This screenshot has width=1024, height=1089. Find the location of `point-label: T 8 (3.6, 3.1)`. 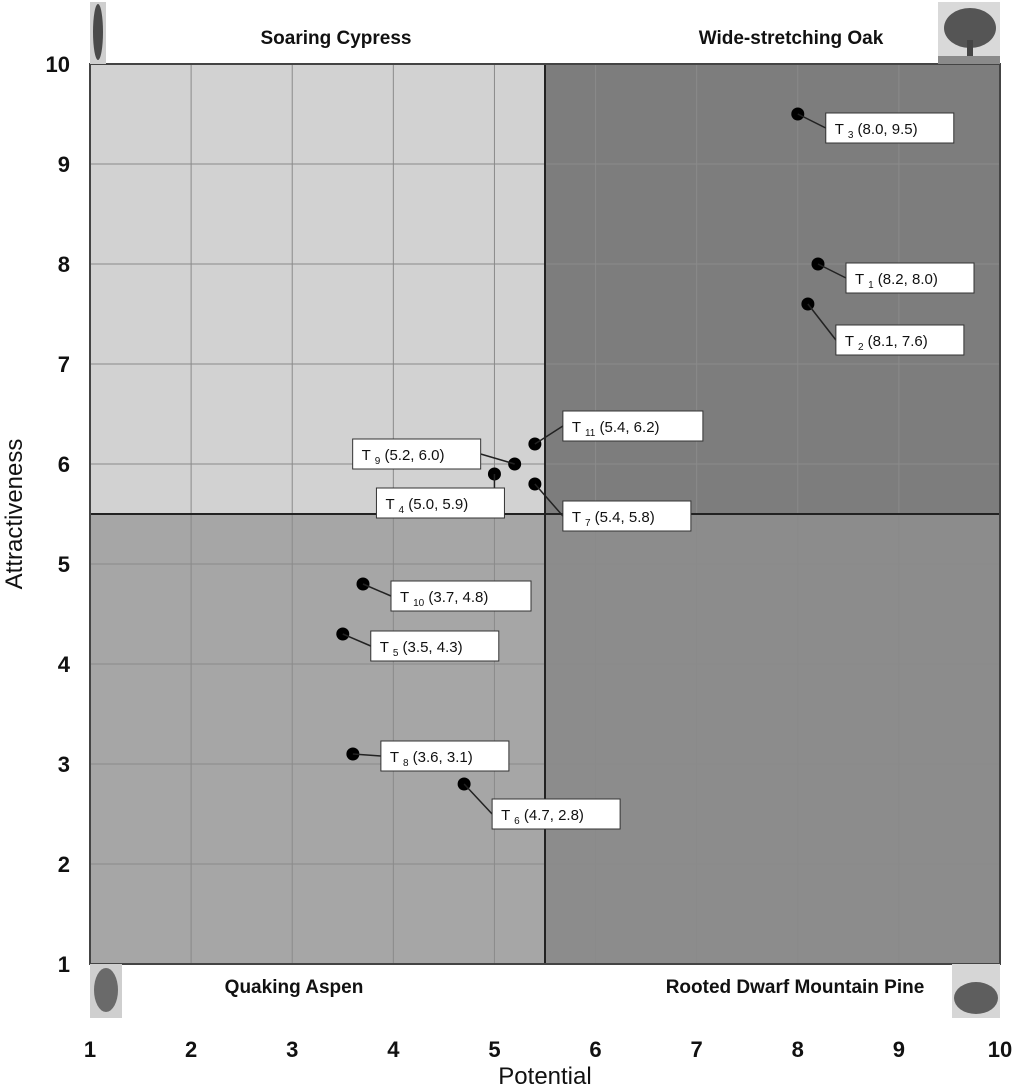

point-label: T 8 (3.6, 3.1) is located at coordinates (431, 759).